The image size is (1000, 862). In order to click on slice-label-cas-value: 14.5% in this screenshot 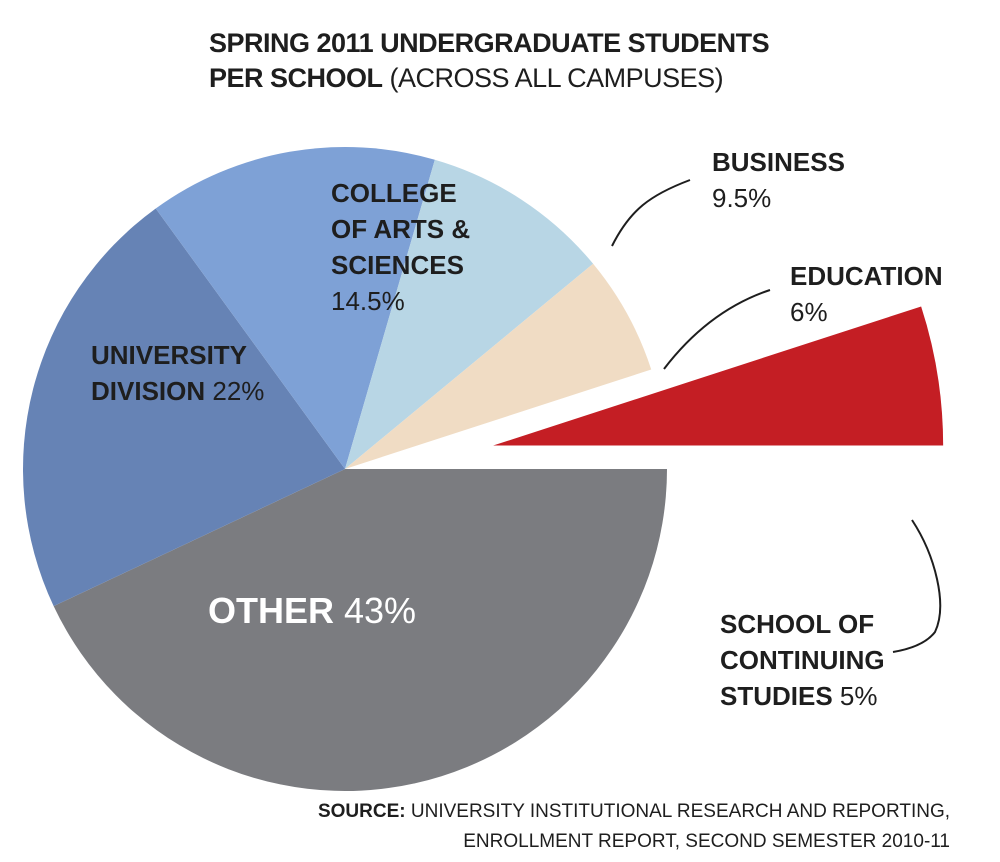, I will do `click(368, 301)`.